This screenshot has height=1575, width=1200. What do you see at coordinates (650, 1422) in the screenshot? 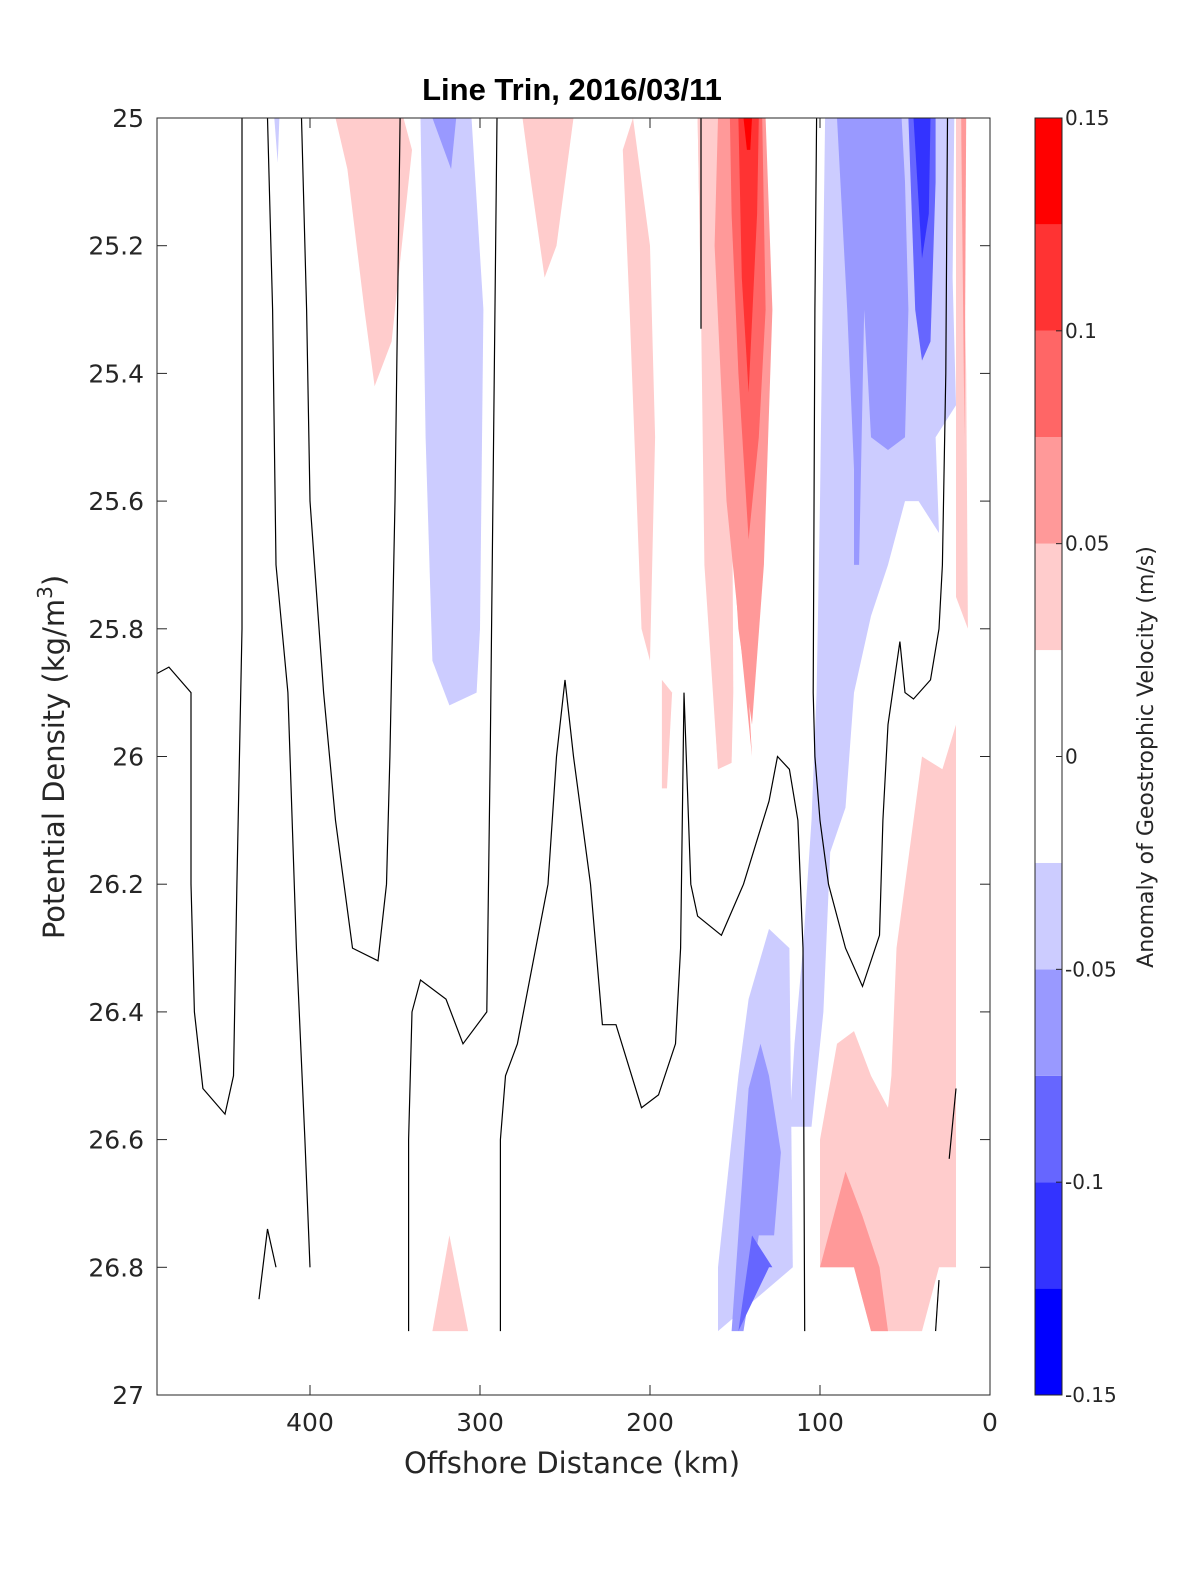
I see `x-tick-label: 200` at bounding box center [650, 1422].